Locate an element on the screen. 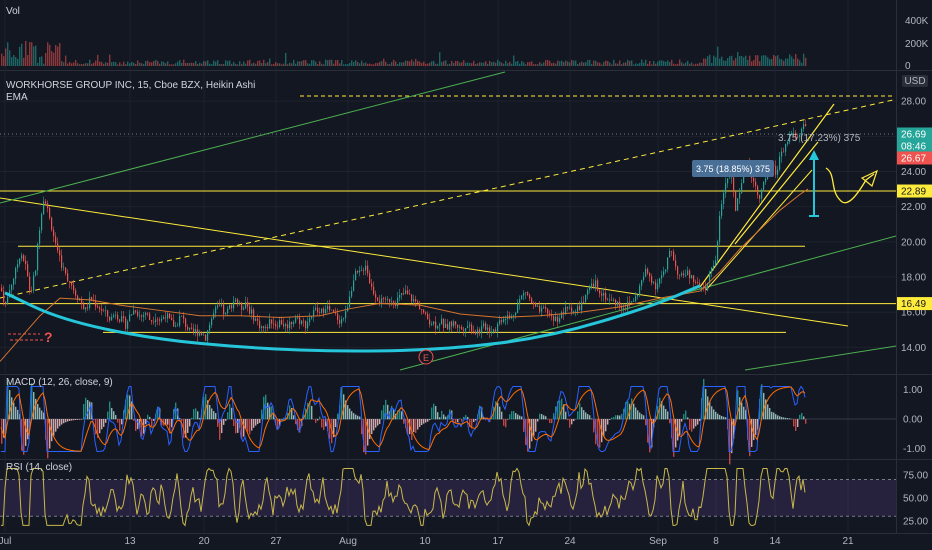 This screenshot has width=932, height=550. currency-badge is located at coordinates (915, 81).